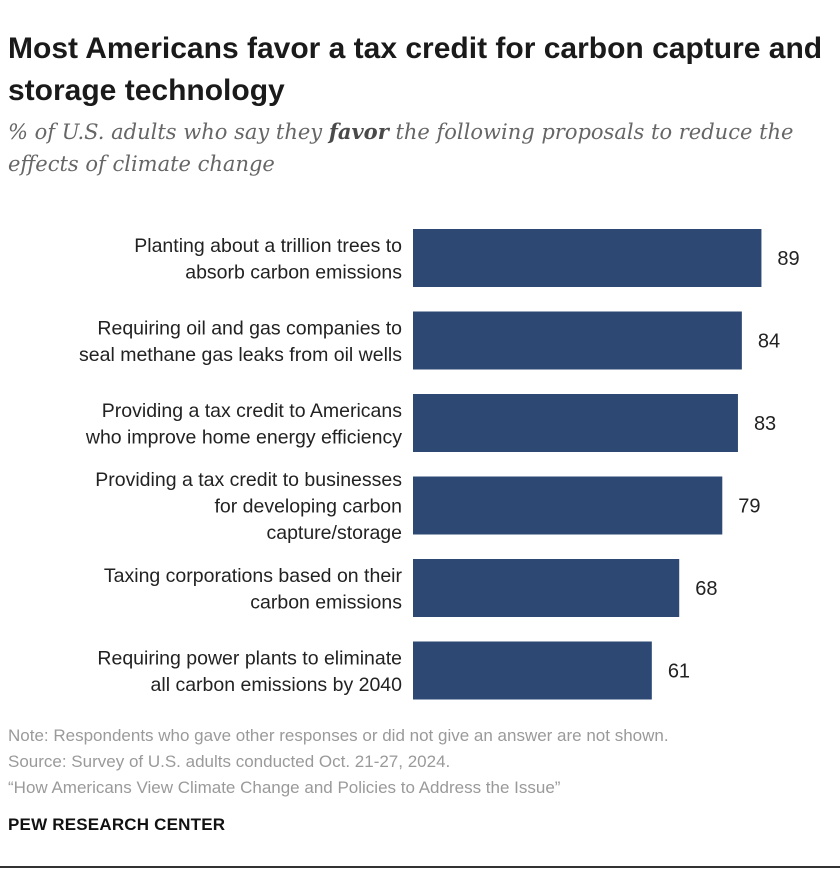 The width and height of the screenshot is (840, 878). I want to click on bottom-divider, so click(420, 867).